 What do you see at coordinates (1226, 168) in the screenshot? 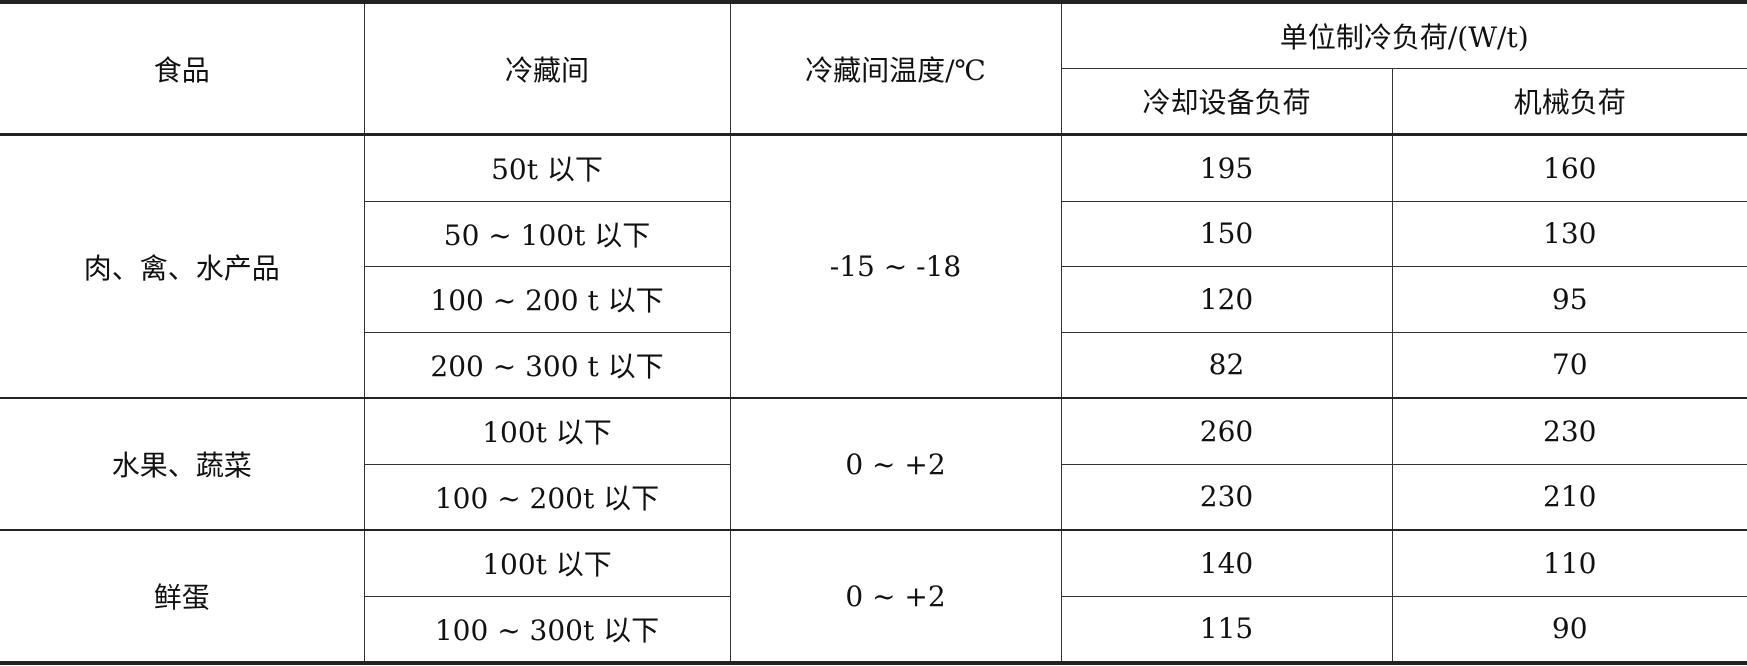
I see `equipment-load-cell: 195` at bounding box center [1226, 168].